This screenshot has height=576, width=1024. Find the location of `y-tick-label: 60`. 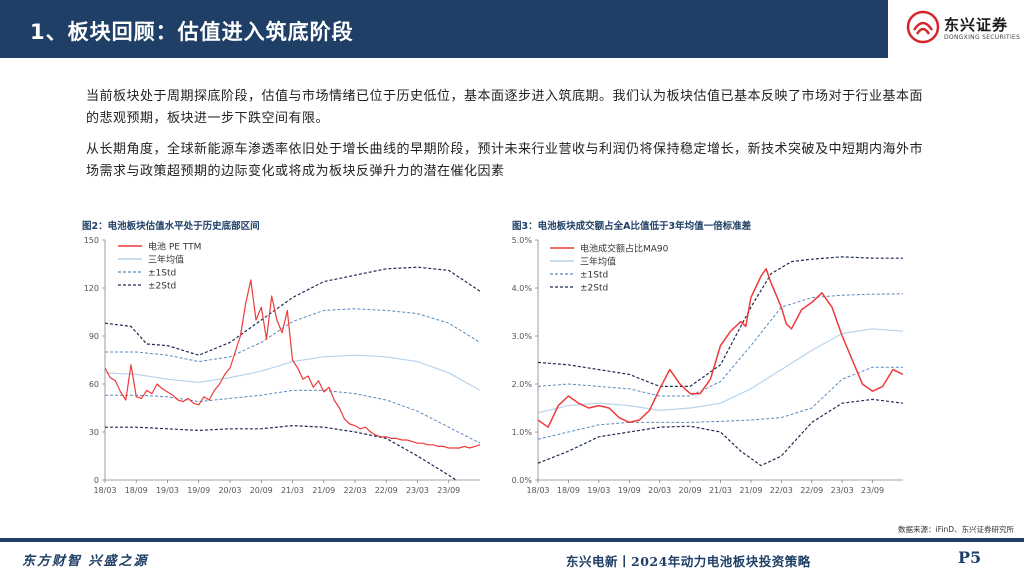

y-tick-label: 60 is located at coordinates (94, 384).